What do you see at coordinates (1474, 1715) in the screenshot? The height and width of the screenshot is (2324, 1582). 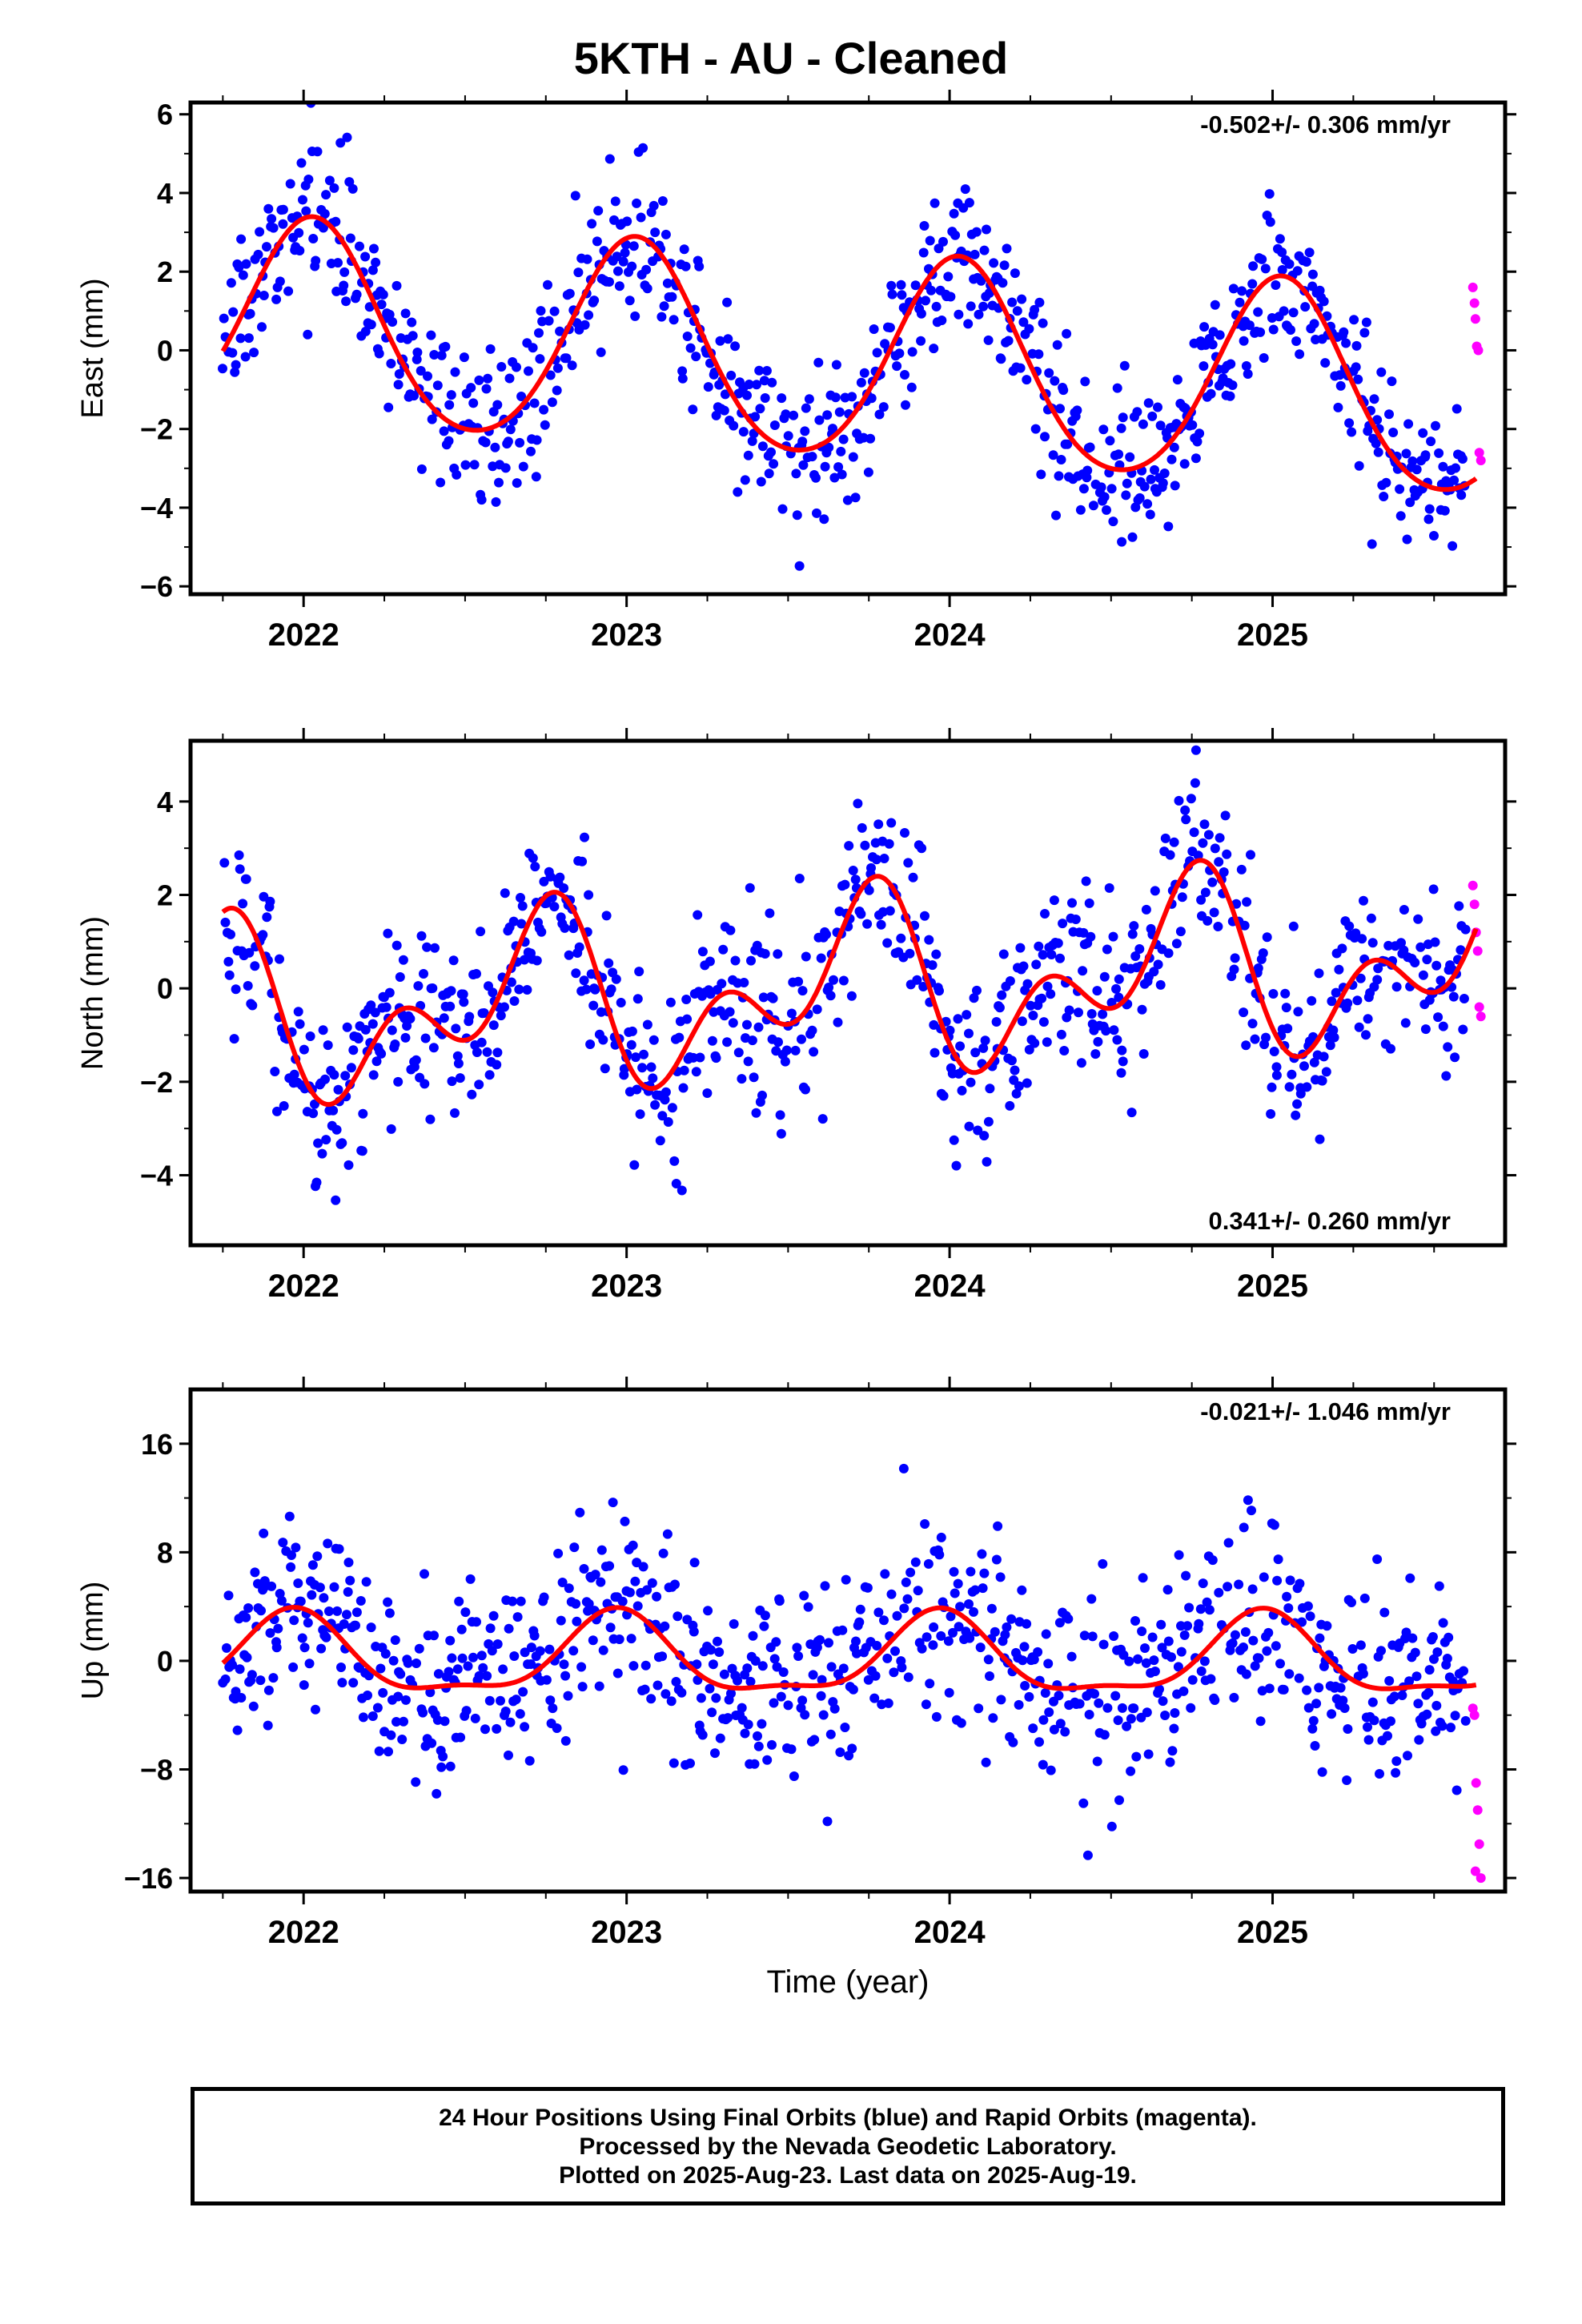 I see `data-point-rapid` at bounding box center [1474, 1715].